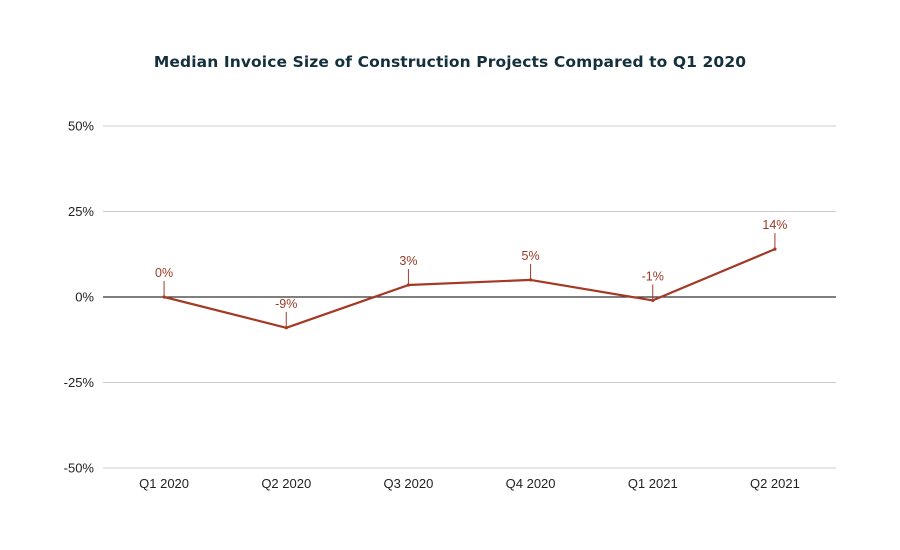 The height and width of the screenshot is (550, 900). I want to click on series-line, so click(469, 288).